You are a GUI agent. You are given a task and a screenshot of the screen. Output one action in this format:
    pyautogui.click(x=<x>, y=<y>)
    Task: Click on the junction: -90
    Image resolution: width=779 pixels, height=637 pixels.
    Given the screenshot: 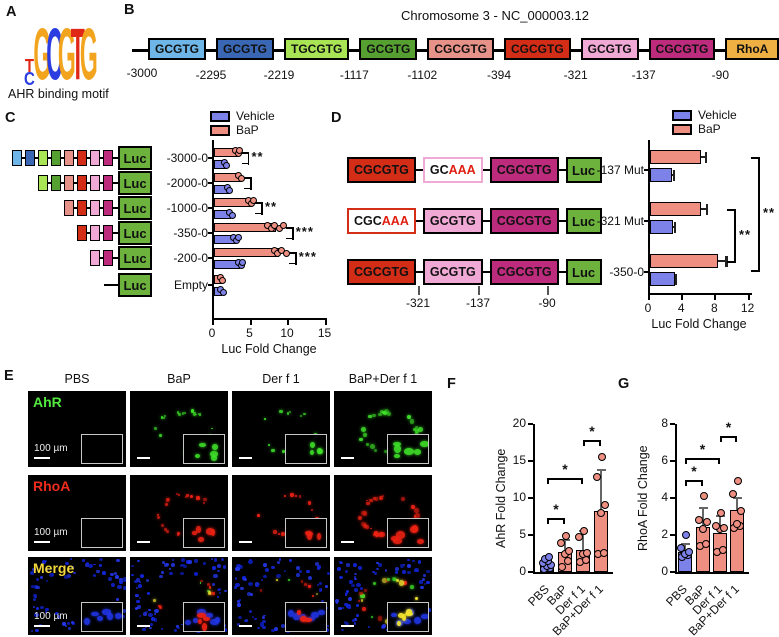 What is the action you would take?
    pyautogui.click(x=720, y=65)
    